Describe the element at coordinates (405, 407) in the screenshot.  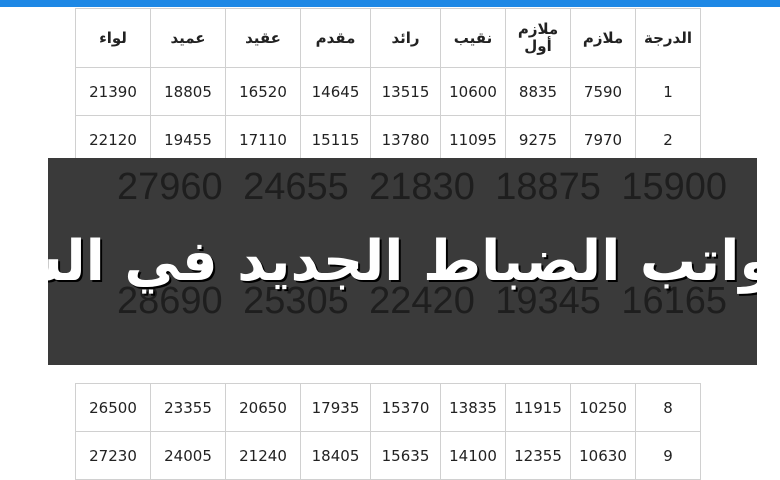
I see `table-cell: 15370` at that location.